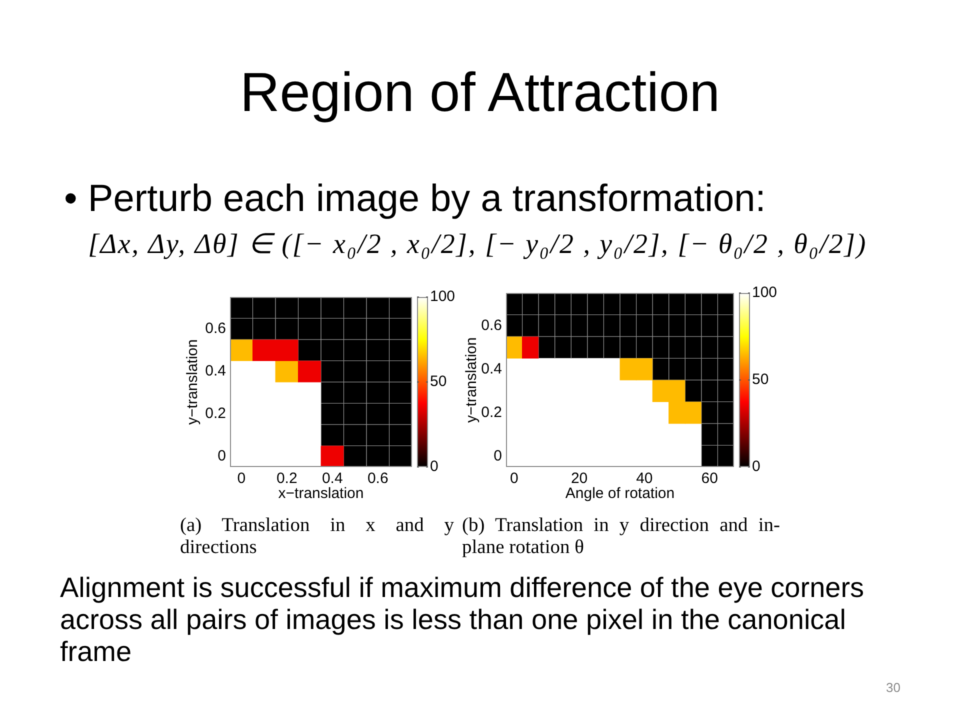 The width and height of the screenshot is (960, 720). What do you see at coordinates (477, 244) in the screenshot?
I see `text: [Δx, Δy, Δθ] ∈ ([− x₀/2 , x₀/2], [− y₀/2 , y₀/2], [− θ₀/2 , θ₀/2])` at bounding box center [477, 244].